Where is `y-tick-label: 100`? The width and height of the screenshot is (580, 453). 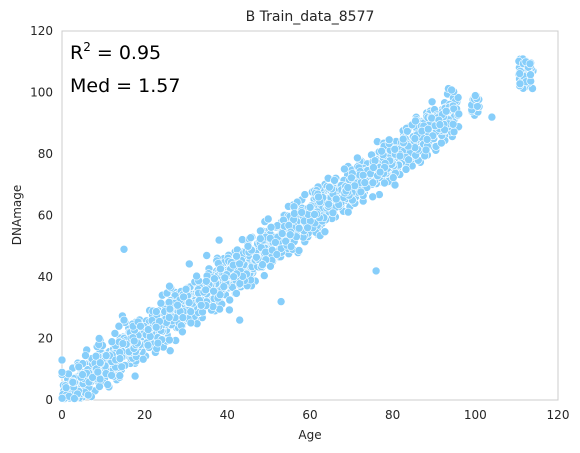 y-tick-label: 100 is located at coordinates (41, 93).